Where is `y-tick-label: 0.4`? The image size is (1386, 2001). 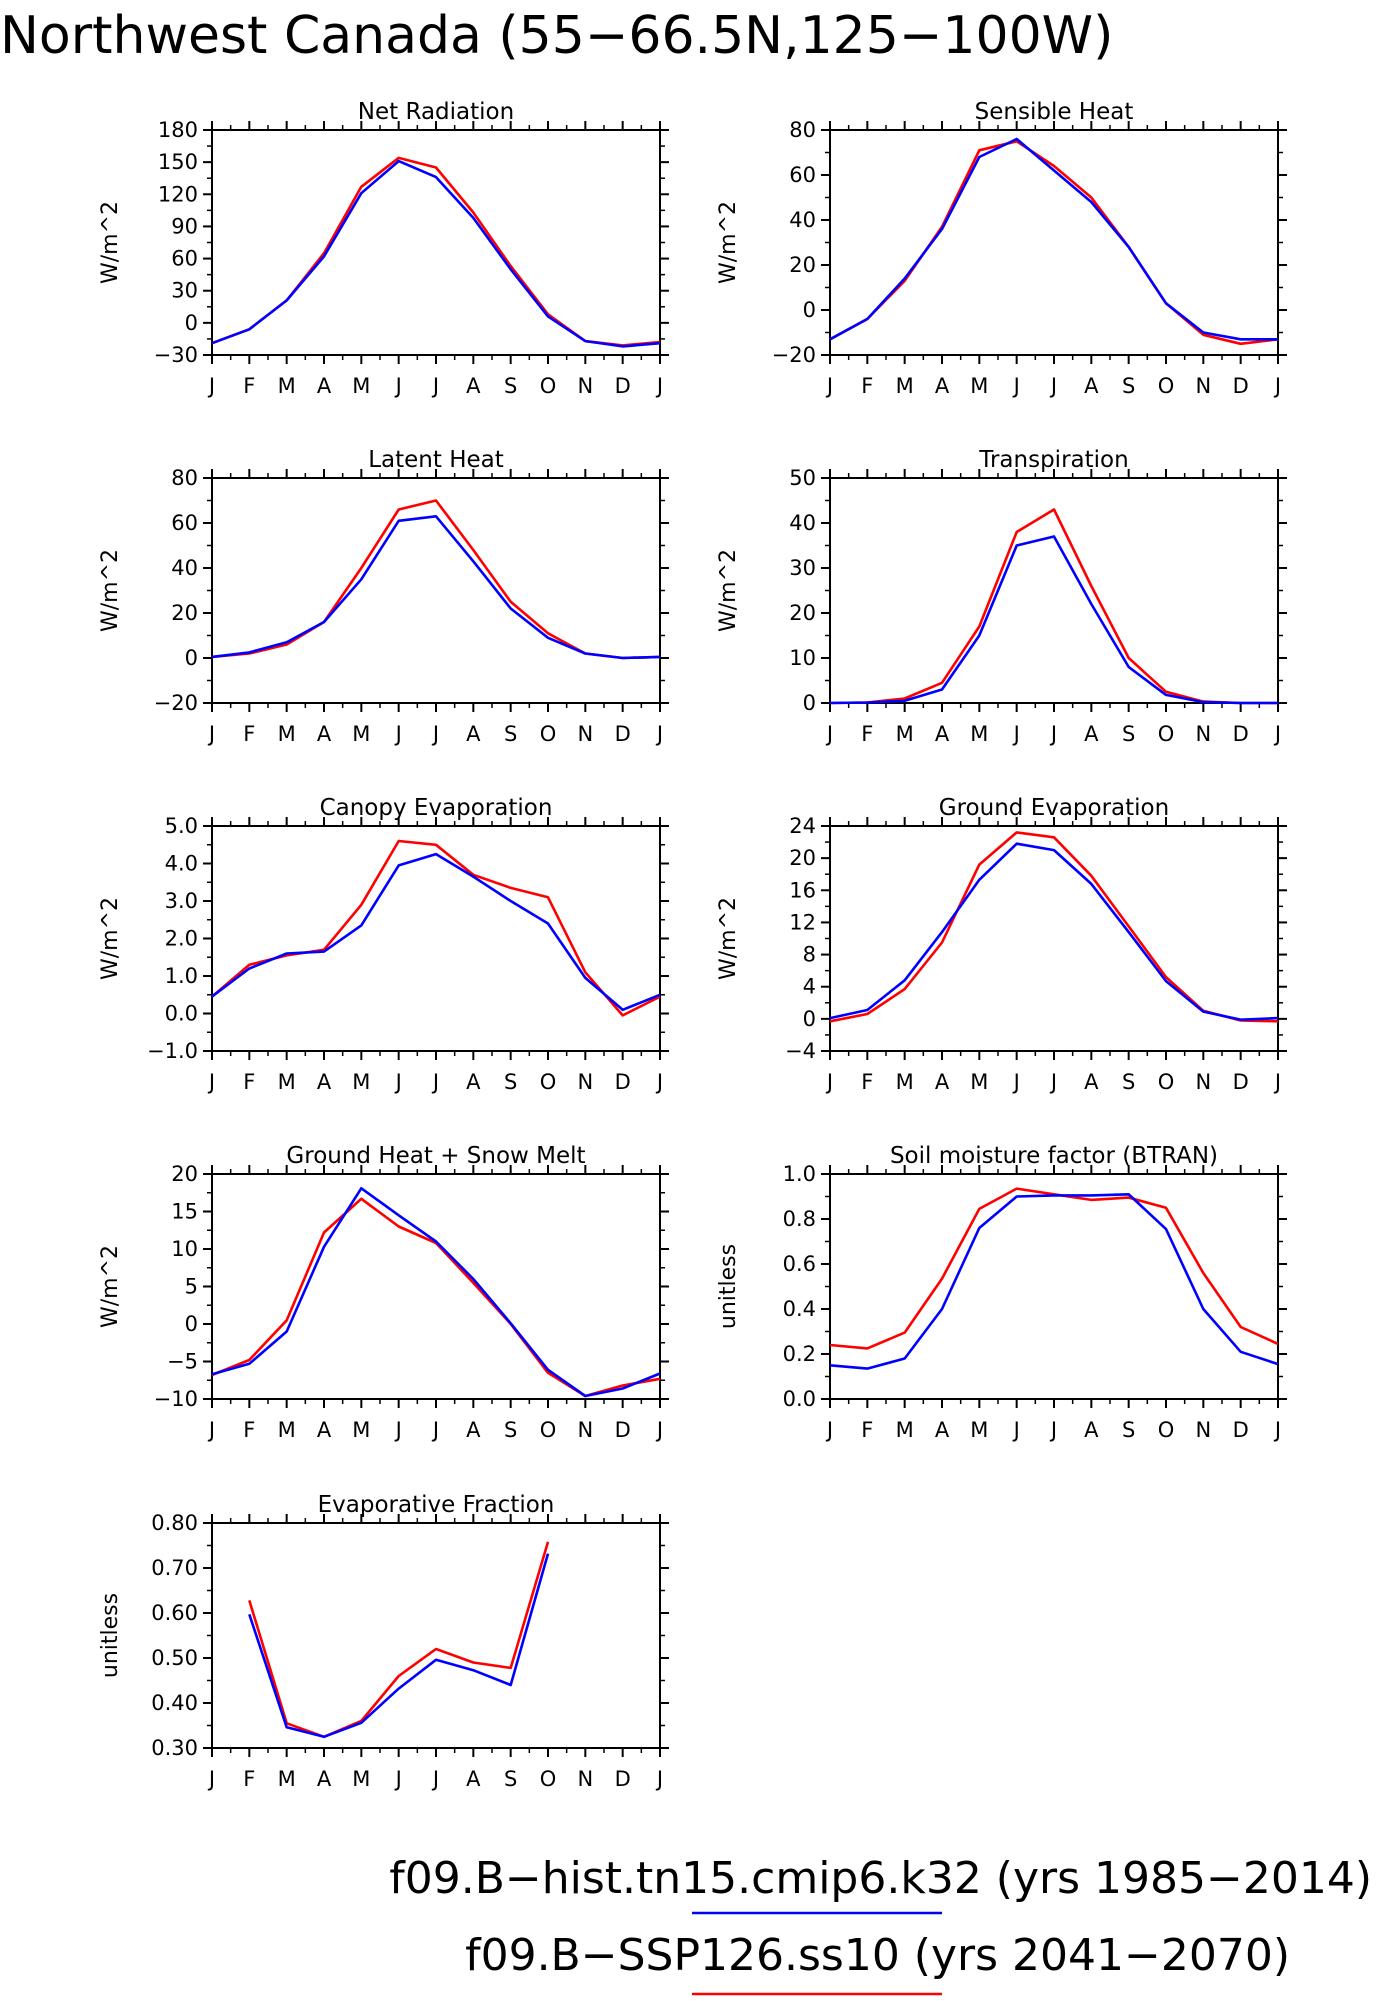 y-tick-label: 0.4 is located at coordinates (799, 1309).